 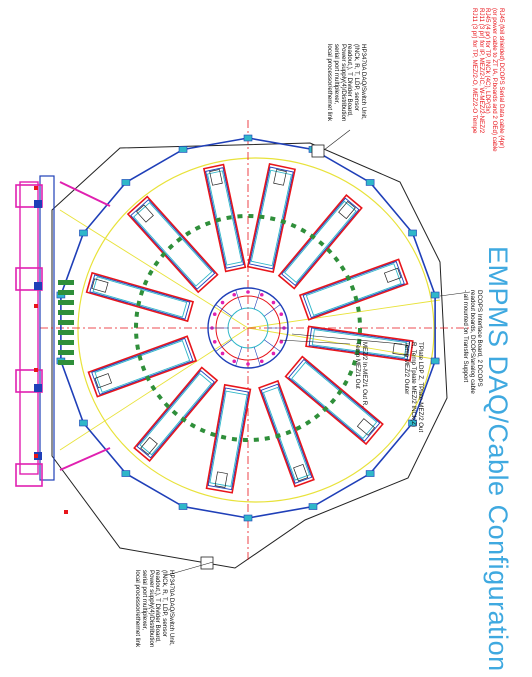 I want to click on daq-unit-bottom-line: readout,), T Divider Board,, so click(x=158, y=606).